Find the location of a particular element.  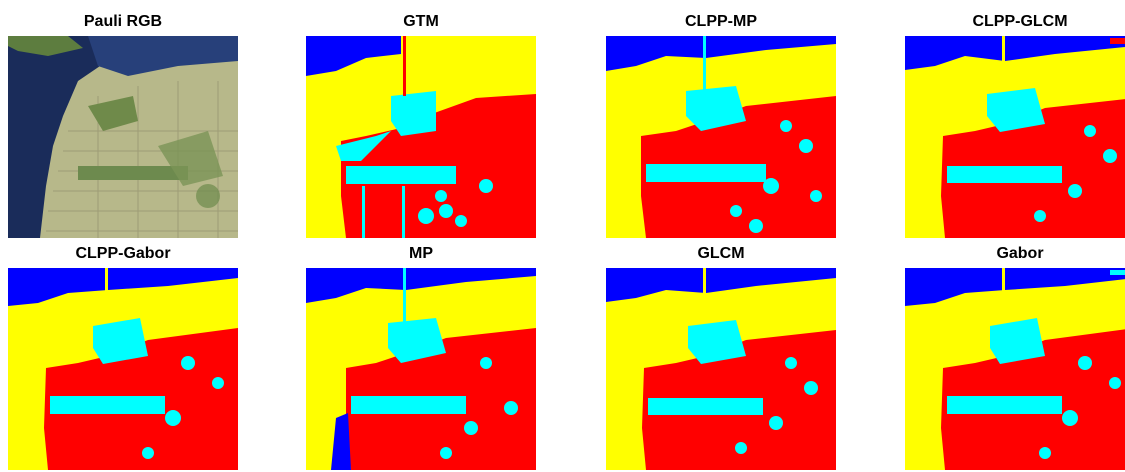

panel-glcm: GLCM is located at coordinates (721, 357).